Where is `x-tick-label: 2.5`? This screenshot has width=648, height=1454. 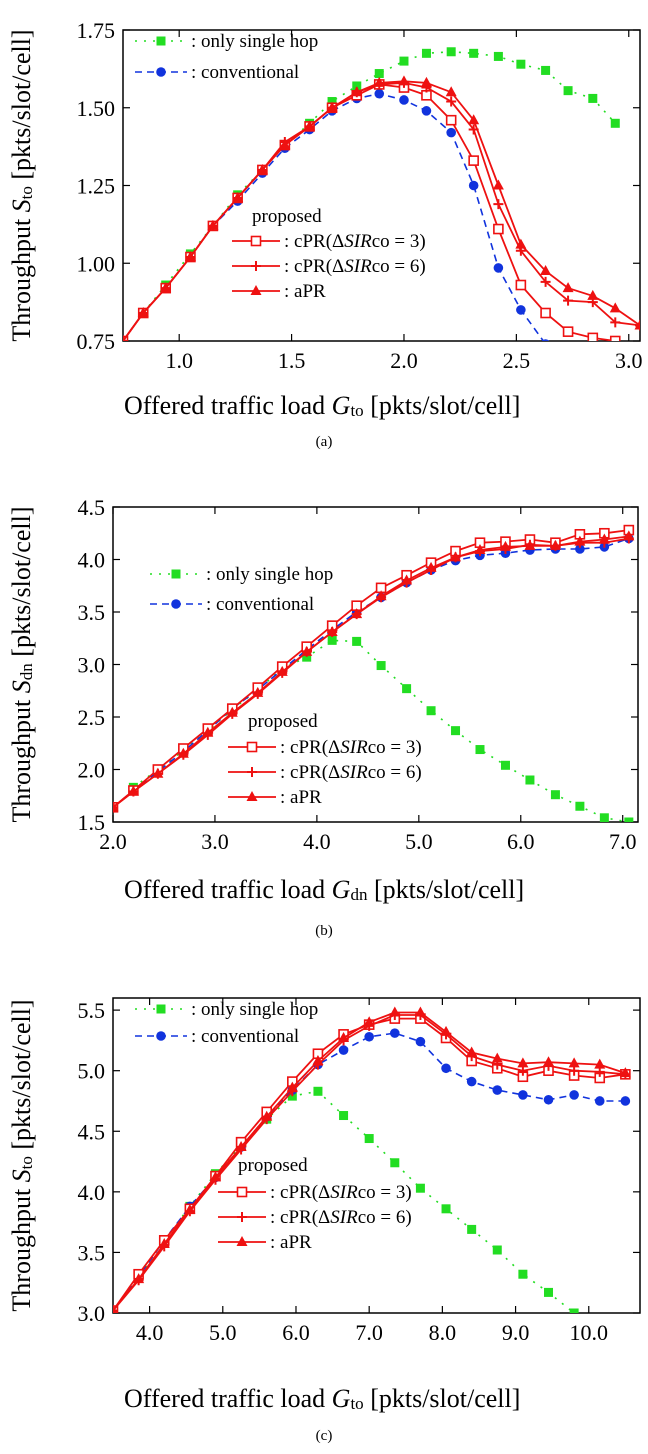 x-tick-label: 2.5 is located at coordinates (517, 360).